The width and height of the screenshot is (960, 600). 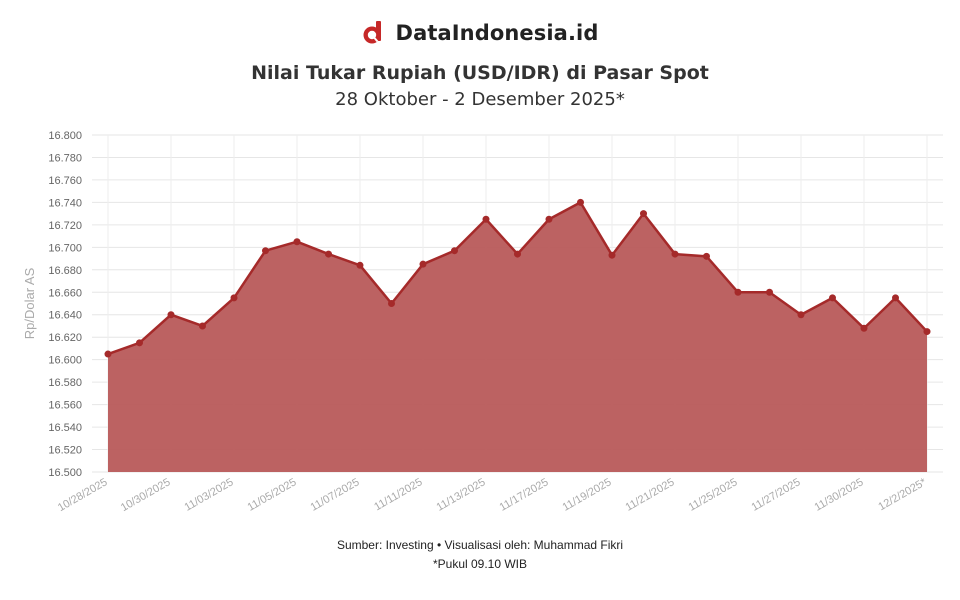 I want to click on y-tick-label: 16.720, so click(x=65, y=226).